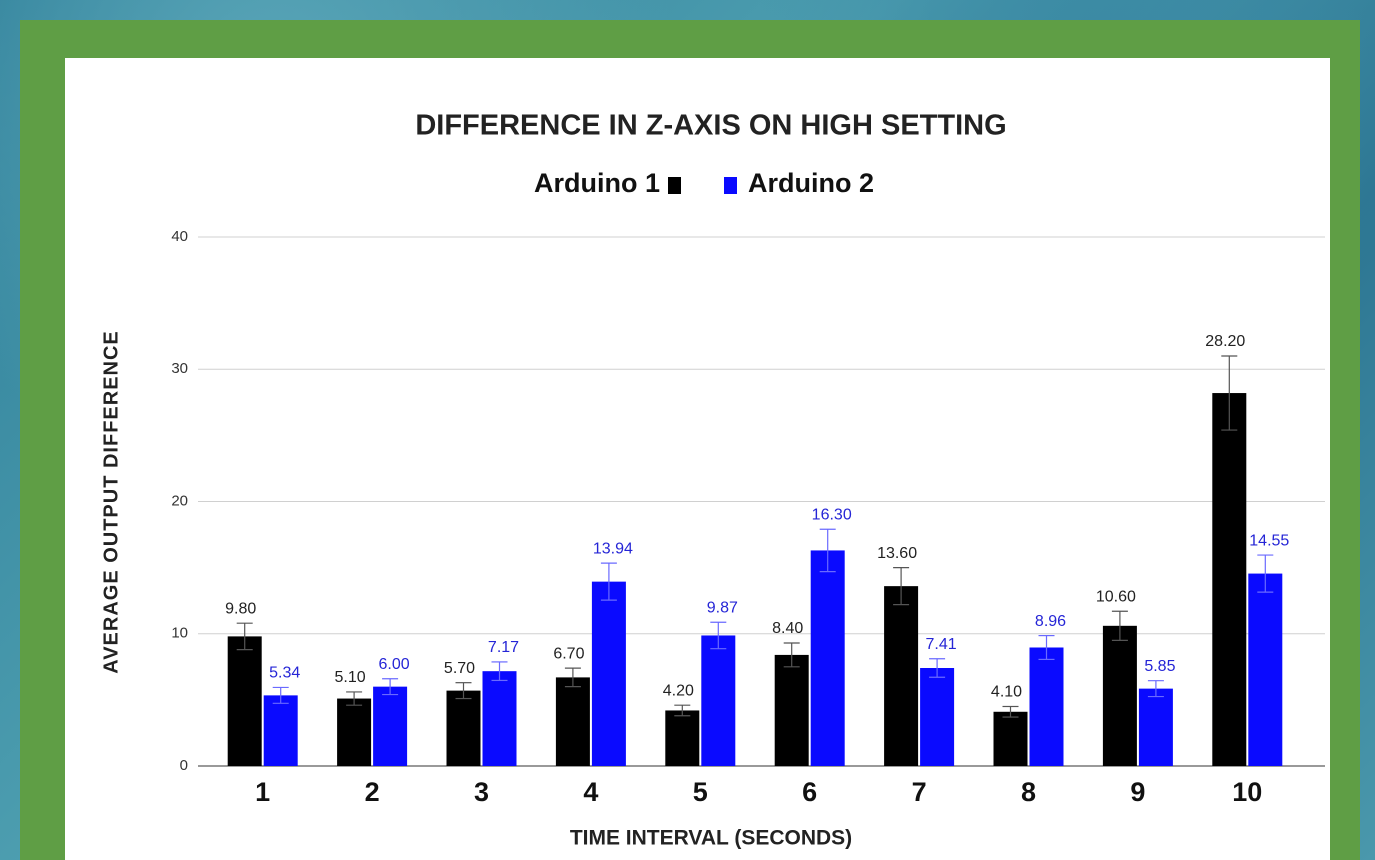 Image resolution: width=1375 pixels, height=860 pixels. Describe the element at coordinates (832, 514) in the screenshot. I see `value-label: 16.30` at that location.